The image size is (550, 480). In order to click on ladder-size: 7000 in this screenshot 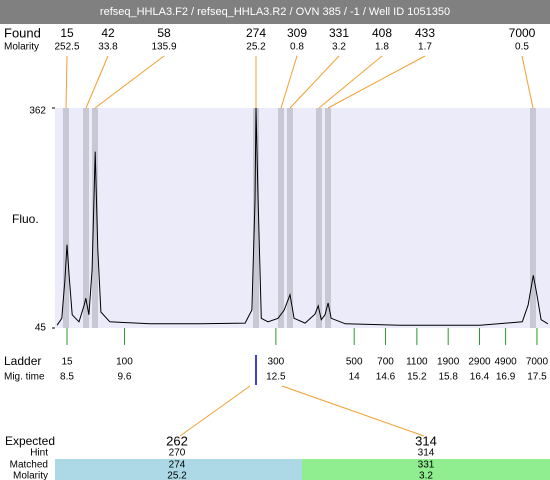, I will do `click(537, 362)`.